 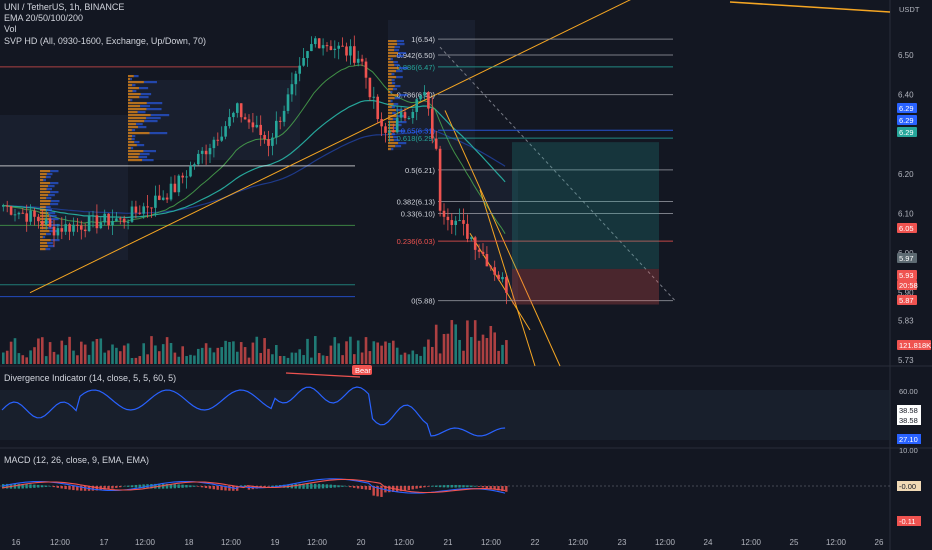 What do you see at coordinates (906, 132) in the screenshot?
I see `price-tag-text: 6.29` at bounding box center [906, 132].